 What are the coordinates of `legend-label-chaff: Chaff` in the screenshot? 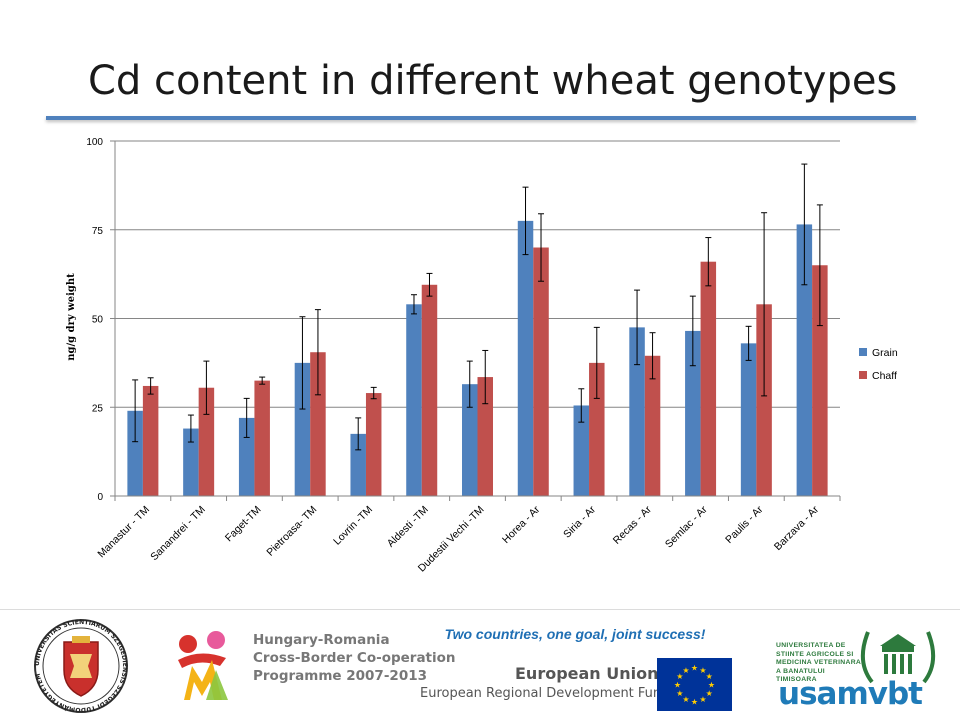 It's located at (884, 376).